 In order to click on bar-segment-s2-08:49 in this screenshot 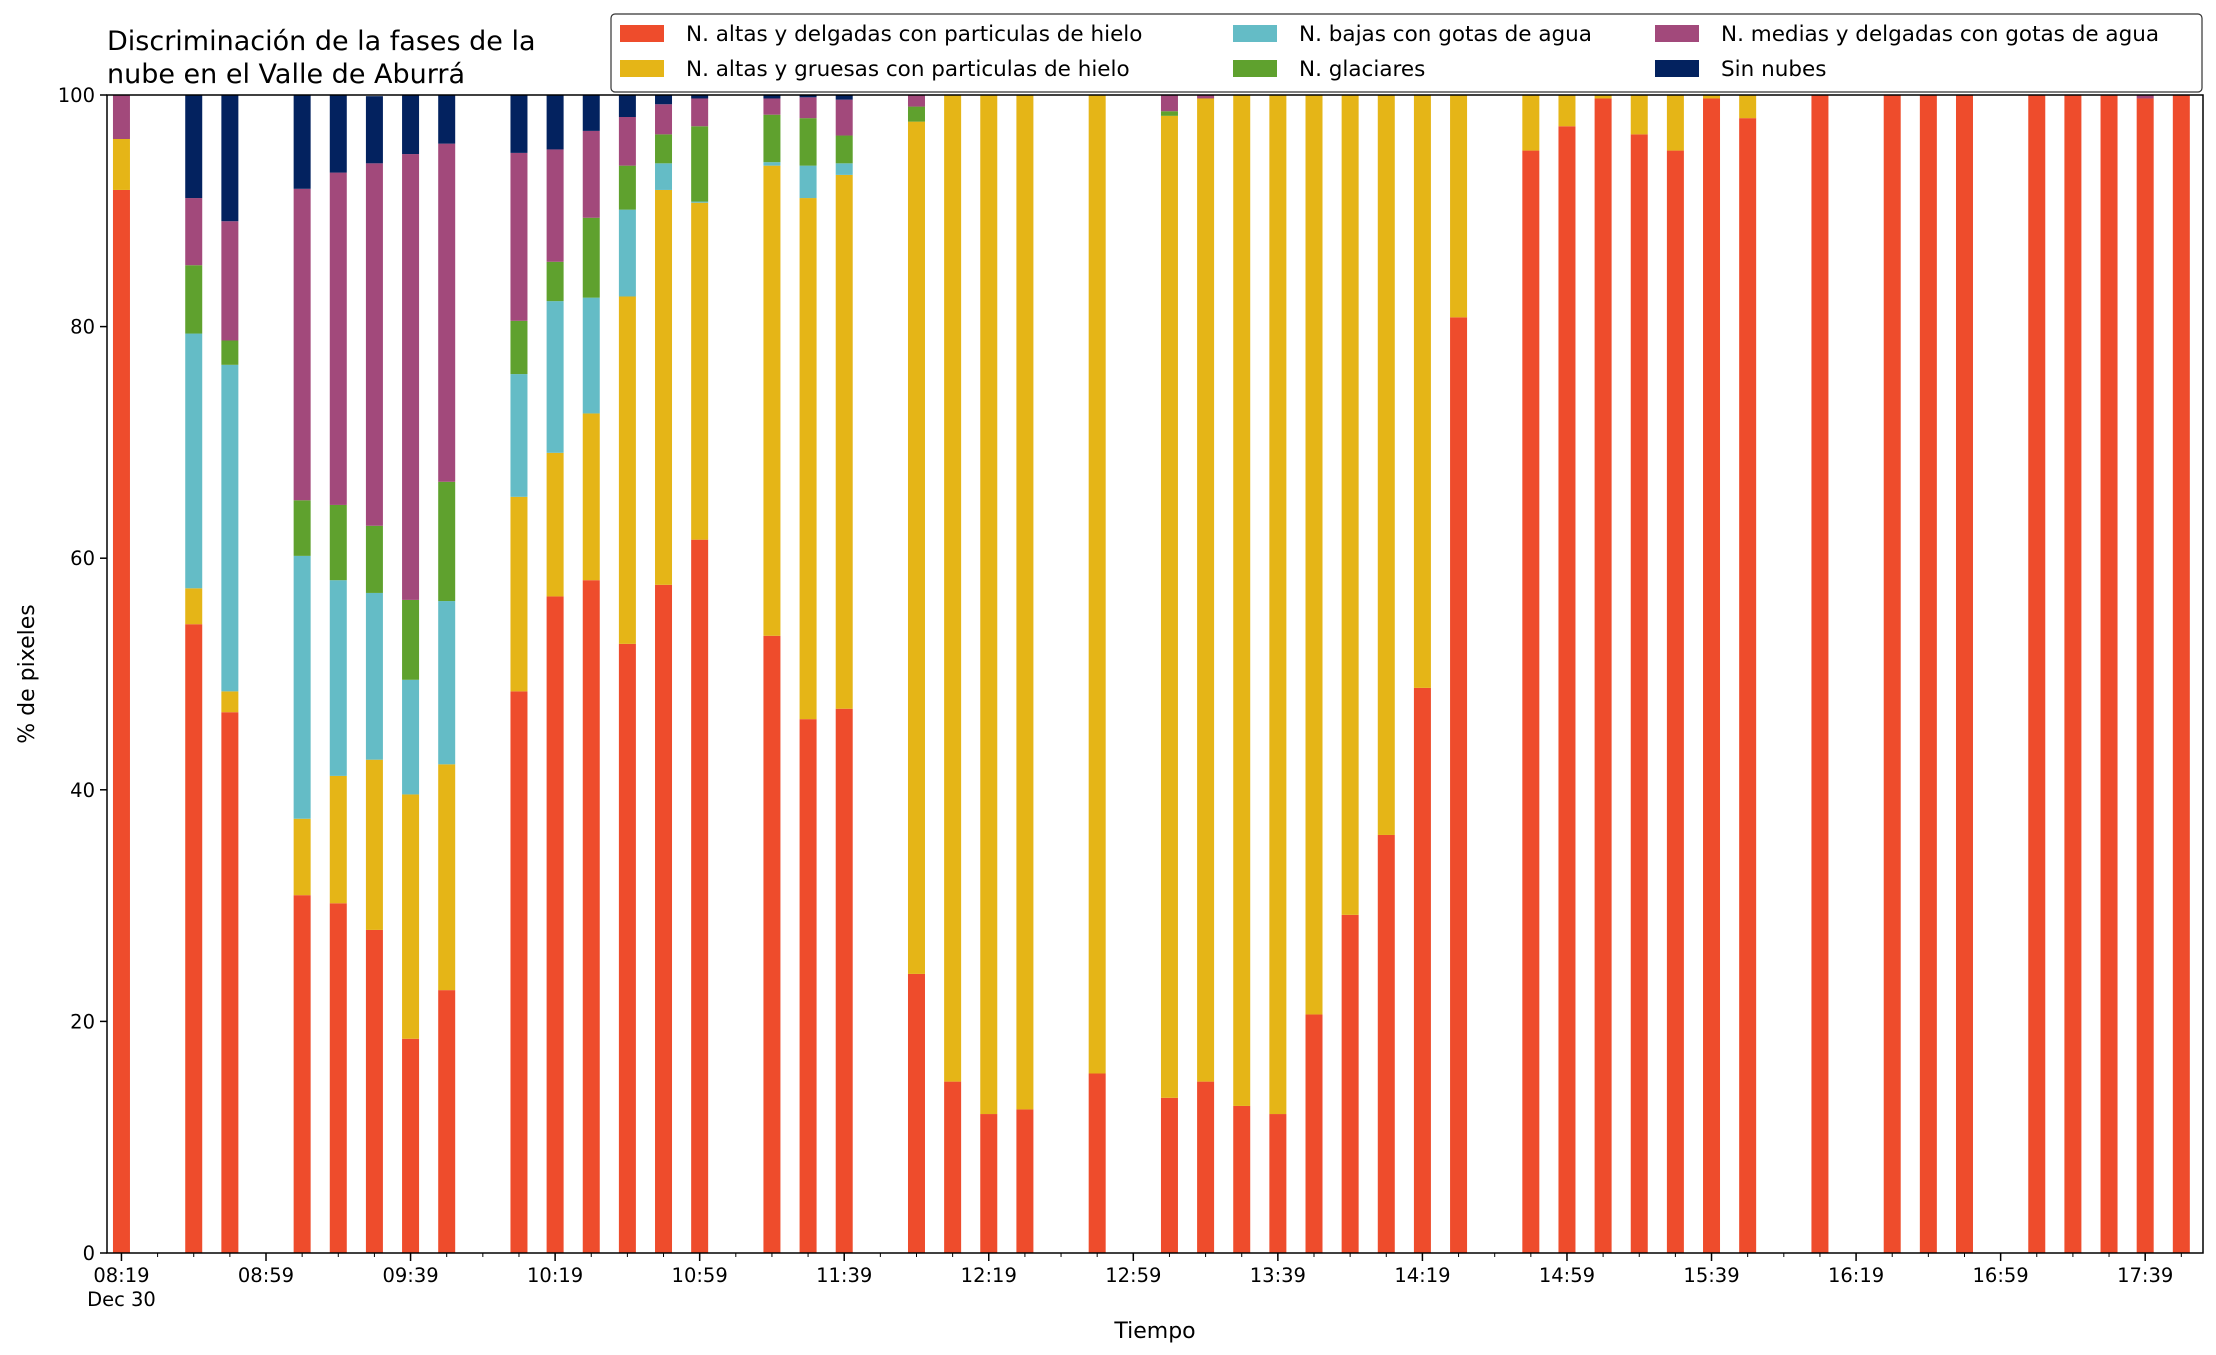, I will do `click(230, 528)`.